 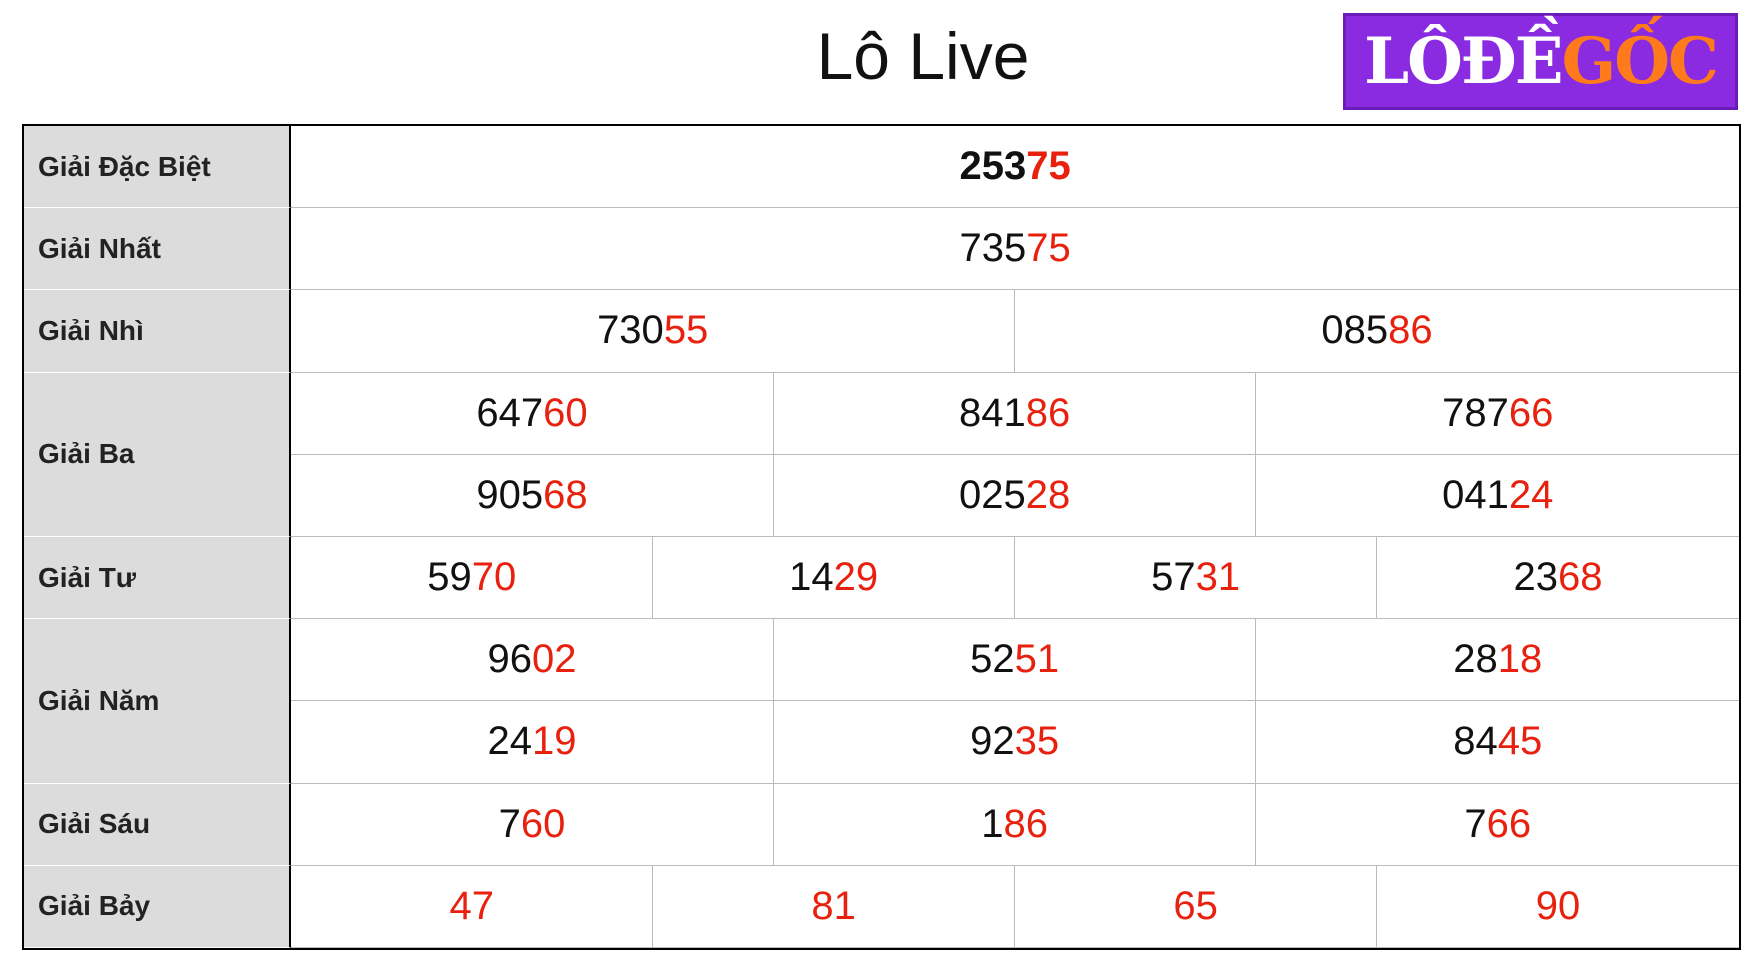 I want to click on number-head: 84, so click(x=1475, y=741).